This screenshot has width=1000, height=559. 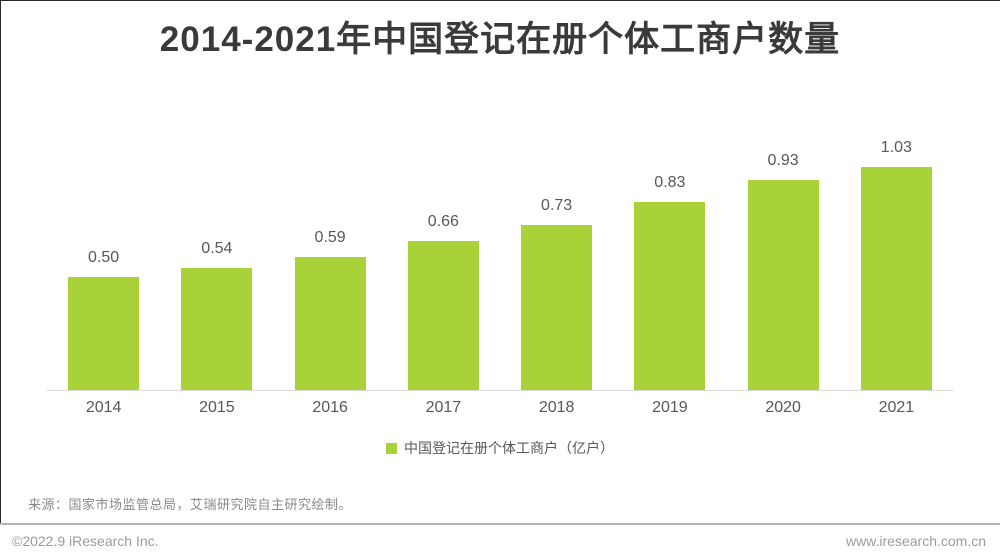 I want to click on footer-divider, so click(x=500, y=524).